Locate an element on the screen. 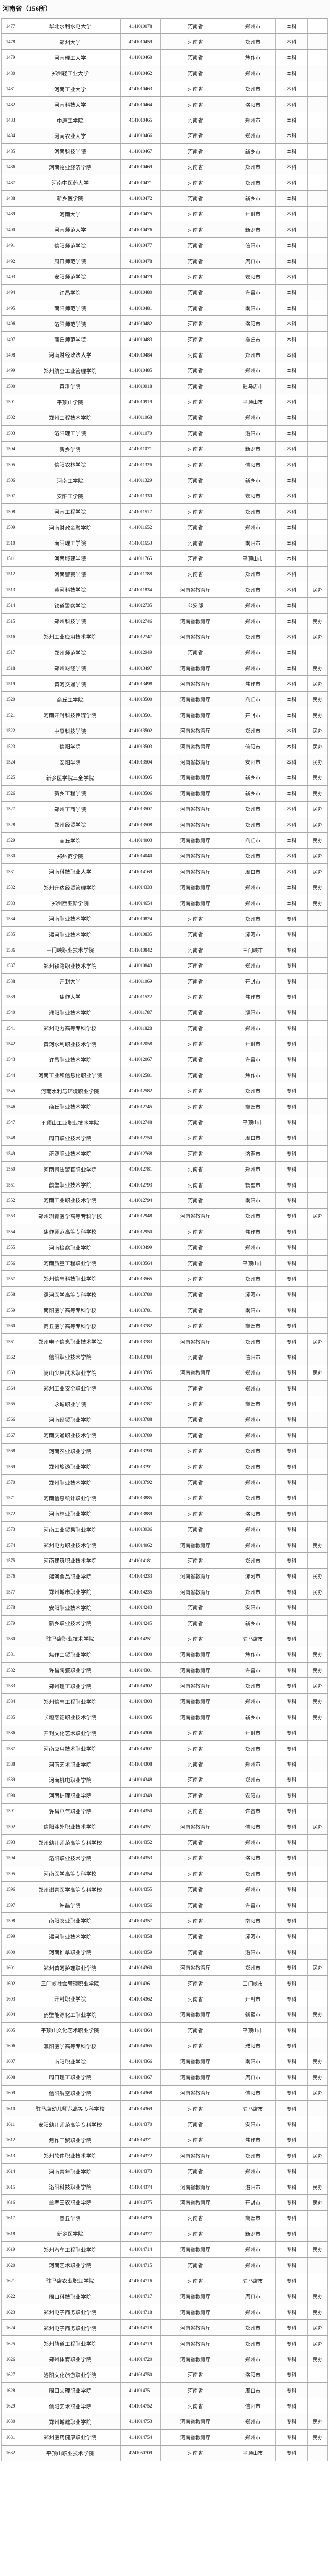  table-cell-name: 南阳职业学院 is located at coordinates (70, 2061).